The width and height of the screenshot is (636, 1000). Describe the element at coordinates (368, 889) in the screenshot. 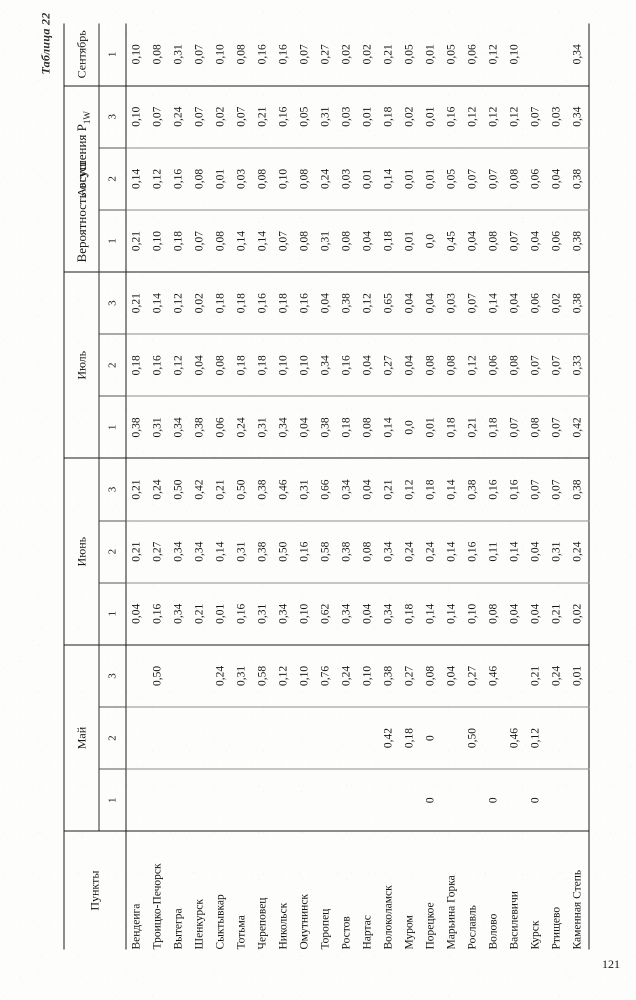

I see `place-name: Нартас` at that location.